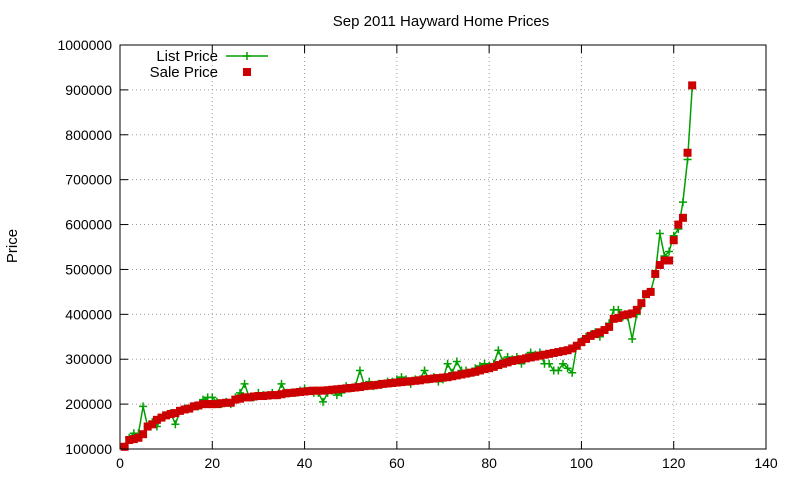  I want to click on x-tick-label: 40, so click(305, 463).